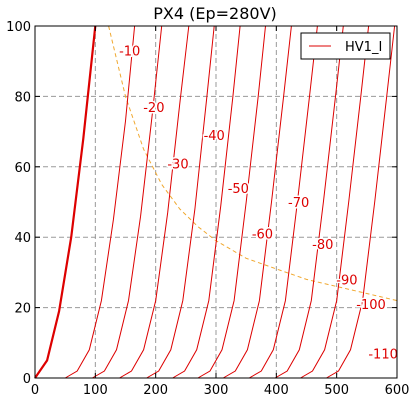 Image resolution: width=415 pixels, height=400 pixels. What do you see at coordinates (95, 390) in the screenshot?
I see `x-tick-label: 100` at bounding box center [95, 390].